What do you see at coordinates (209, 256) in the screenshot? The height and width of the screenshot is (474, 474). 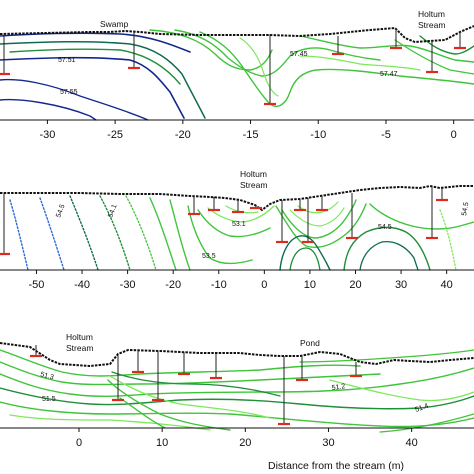 I see `contour-label: 53.5` at bounding box center [209, 256].